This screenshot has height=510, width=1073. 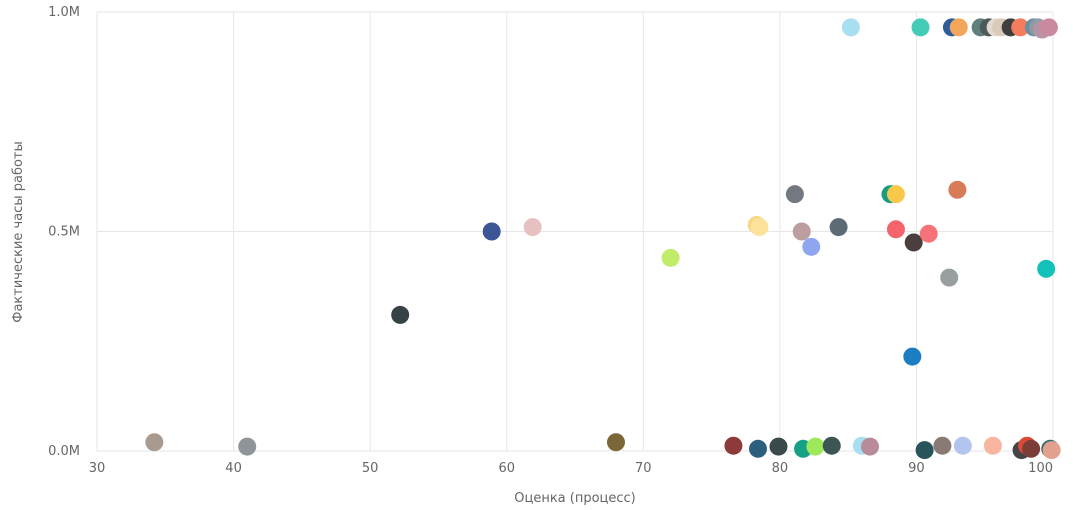 I want to click on y-tick-label: 1.0M, so click(x=64, y=12).